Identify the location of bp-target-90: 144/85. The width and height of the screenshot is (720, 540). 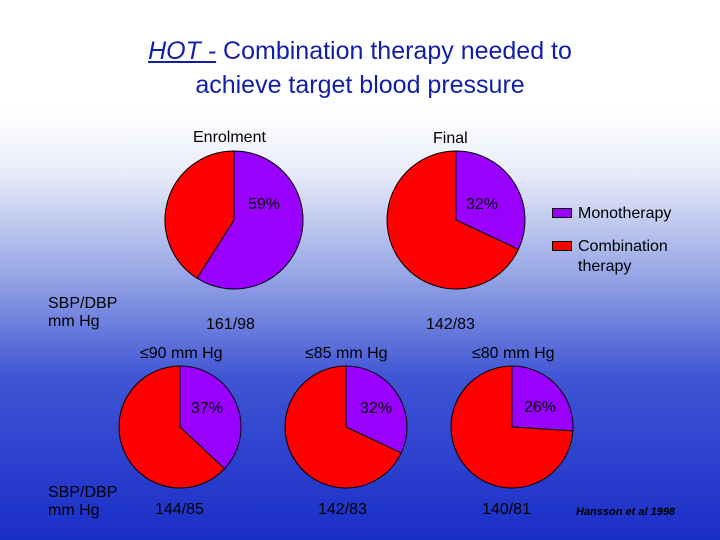
(179, 509).